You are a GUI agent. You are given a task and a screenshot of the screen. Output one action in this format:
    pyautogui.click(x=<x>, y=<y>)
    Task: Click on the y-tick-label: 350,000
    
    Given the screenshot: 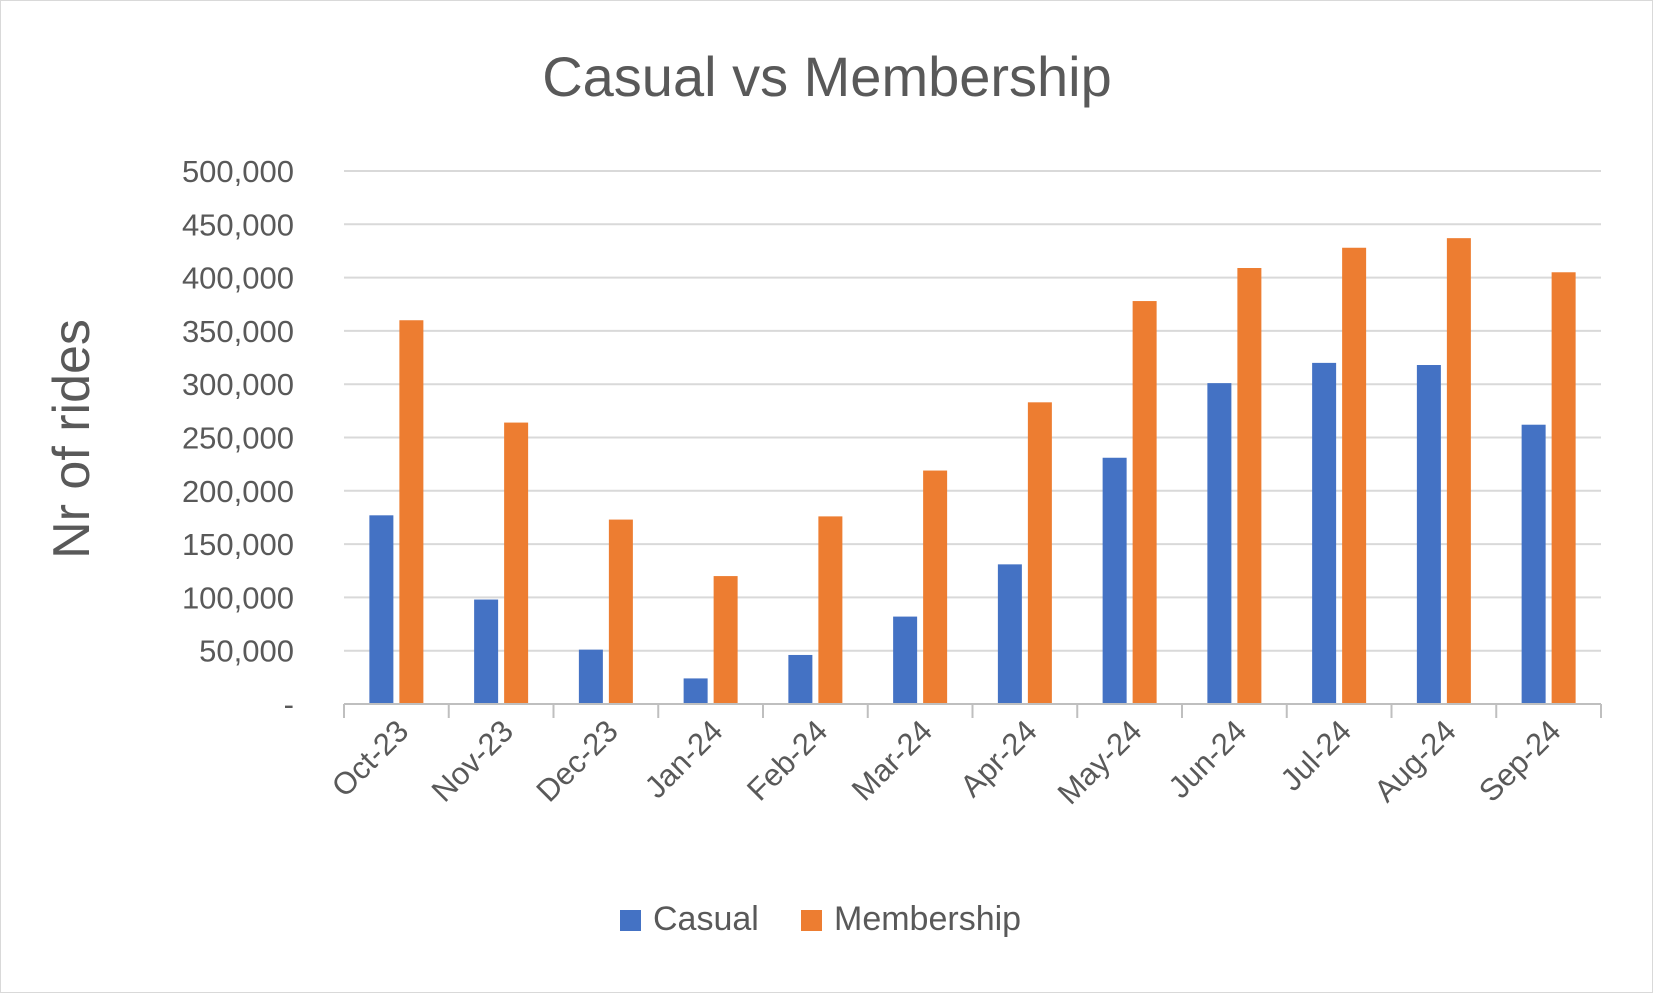 What is the action you would take?
    pyautogui.click(x=238, y=331)
    